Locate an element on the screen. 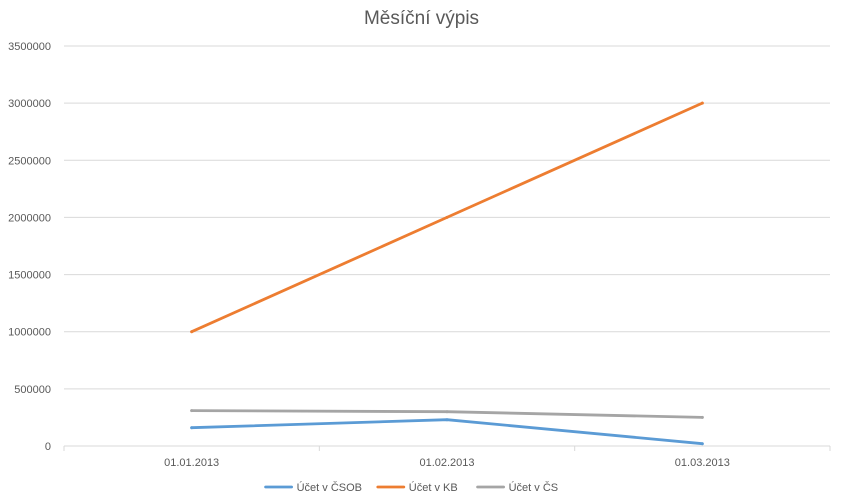  y-tick-label: 1000000 is located at coordinates (29, 333).